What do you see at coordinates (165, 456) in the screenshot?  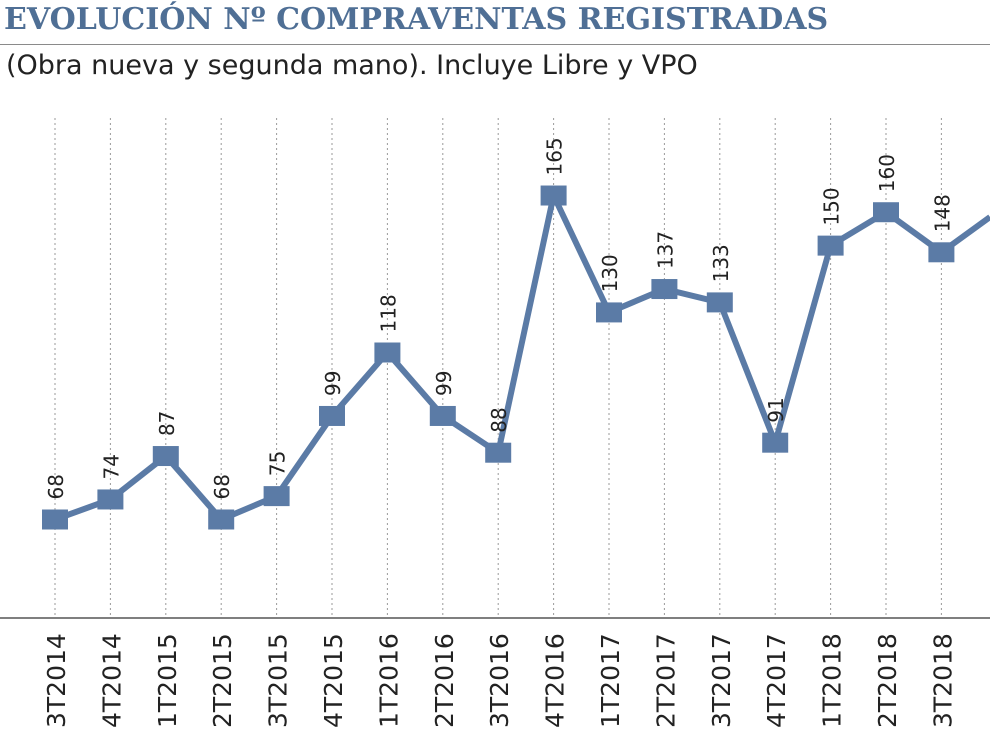 I see `point-1T2015` at bounding box center [165, 456].